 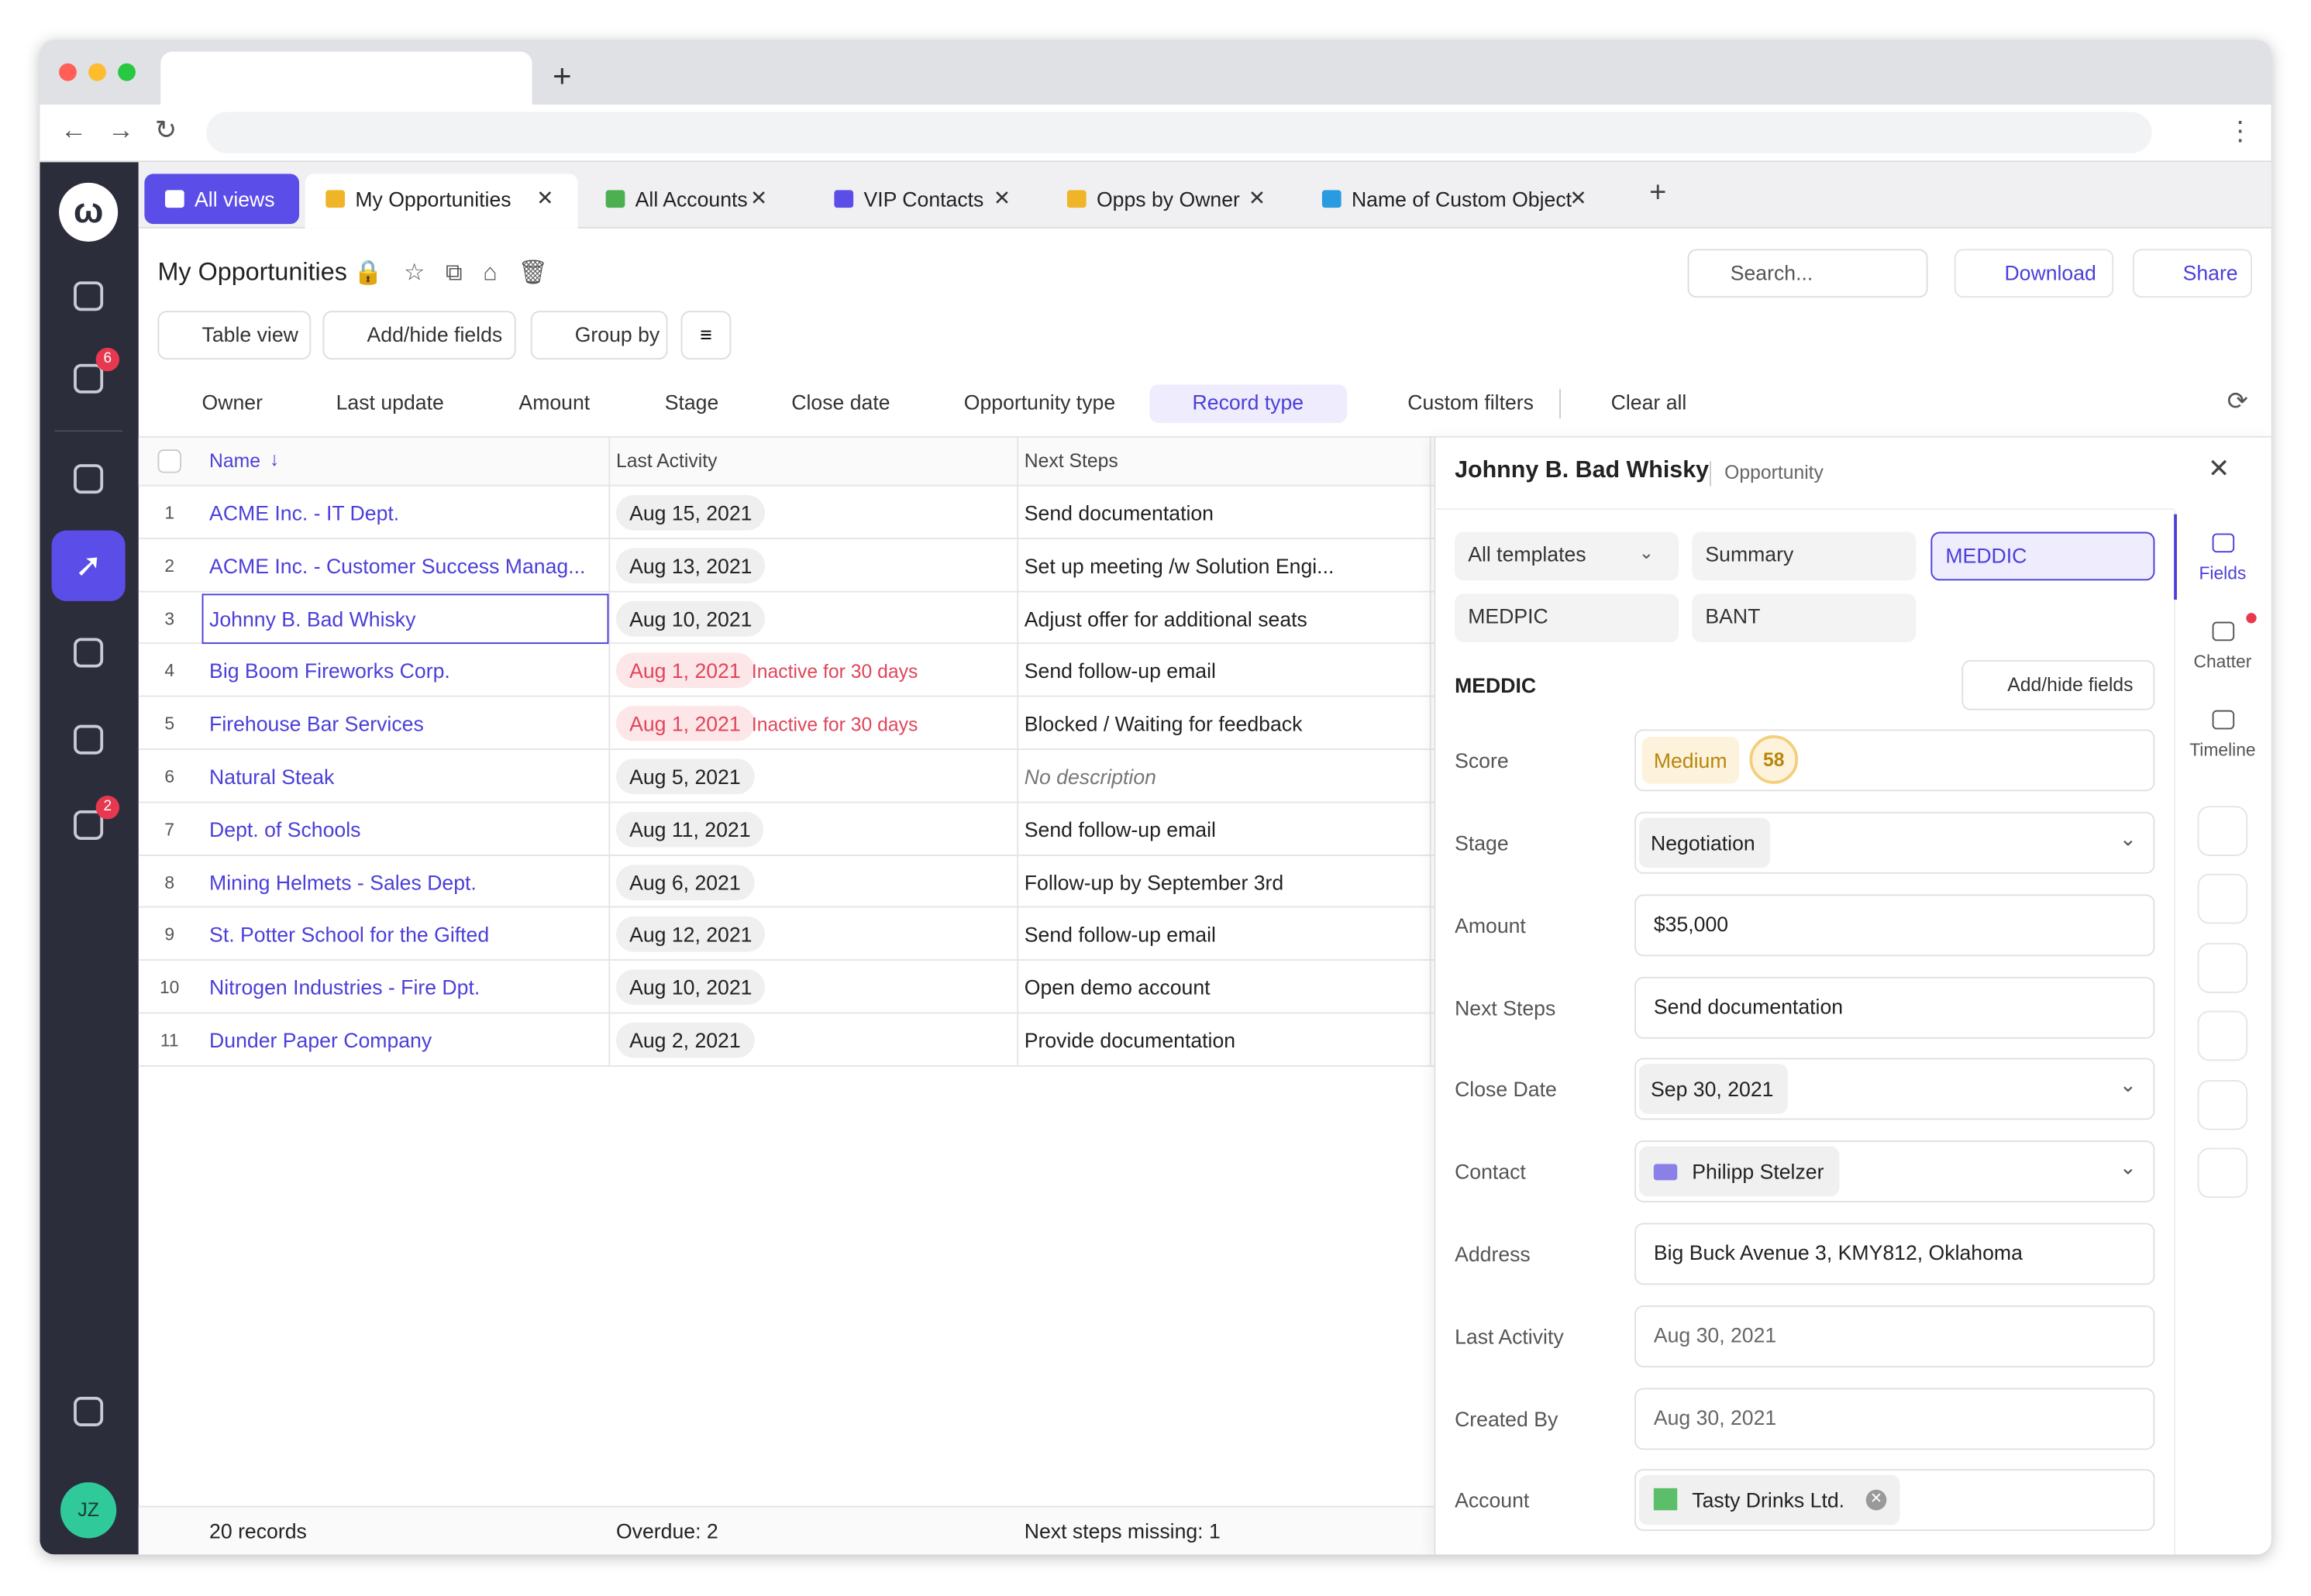 What do you see at coordinates (89, 826) in the screenshot?
I see `nav-tasks` at bounding box center [89, 826].